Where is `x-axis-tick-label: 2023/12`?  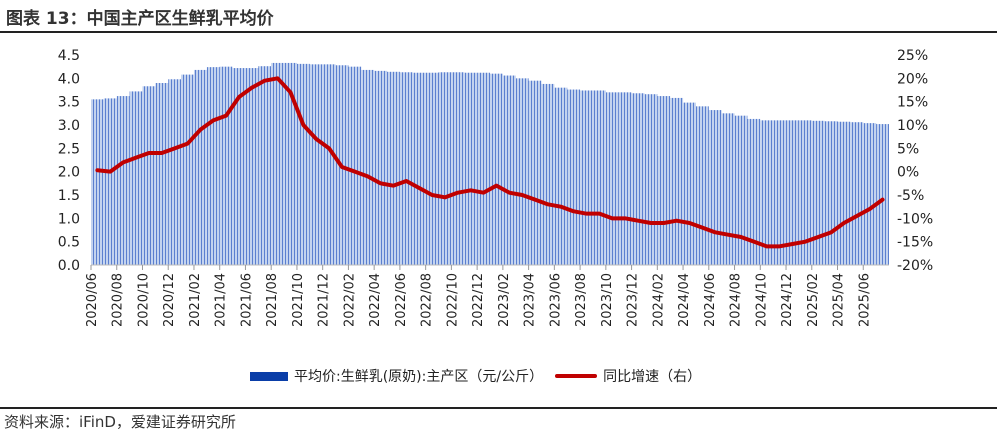 x-axis-tick-label: 2023/12 is located at coordinates (633, 300).